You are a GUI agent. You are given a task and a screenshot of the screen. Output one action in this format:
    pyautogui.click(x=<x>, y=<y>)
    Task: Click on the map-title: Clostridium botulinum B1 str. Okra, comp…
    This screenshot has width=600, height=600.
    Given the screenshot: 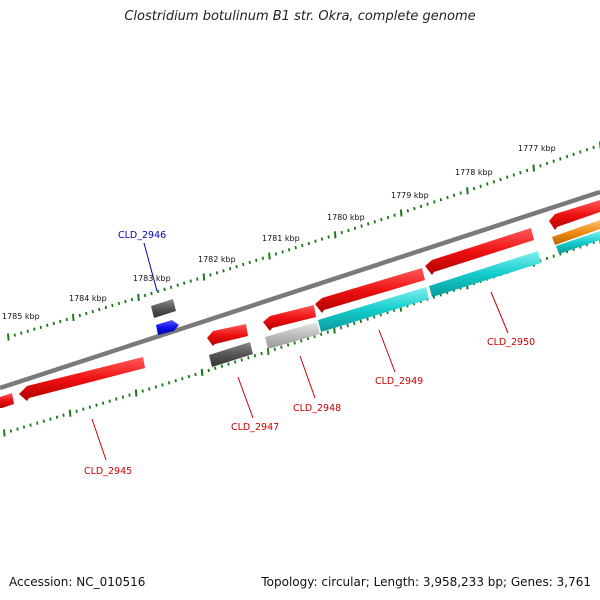 What is the action you would take?
    pyautogui.click(x=300, y=16)
    